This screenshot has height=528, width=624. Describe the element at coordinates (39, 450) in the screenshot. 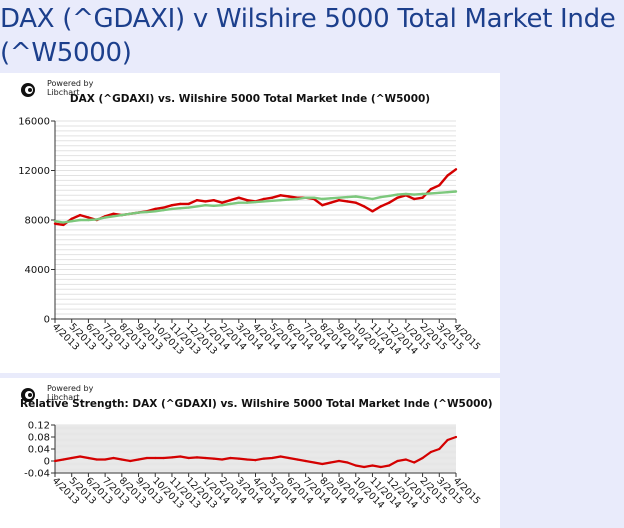

I see `y-tick-label: 0.04` at that location.